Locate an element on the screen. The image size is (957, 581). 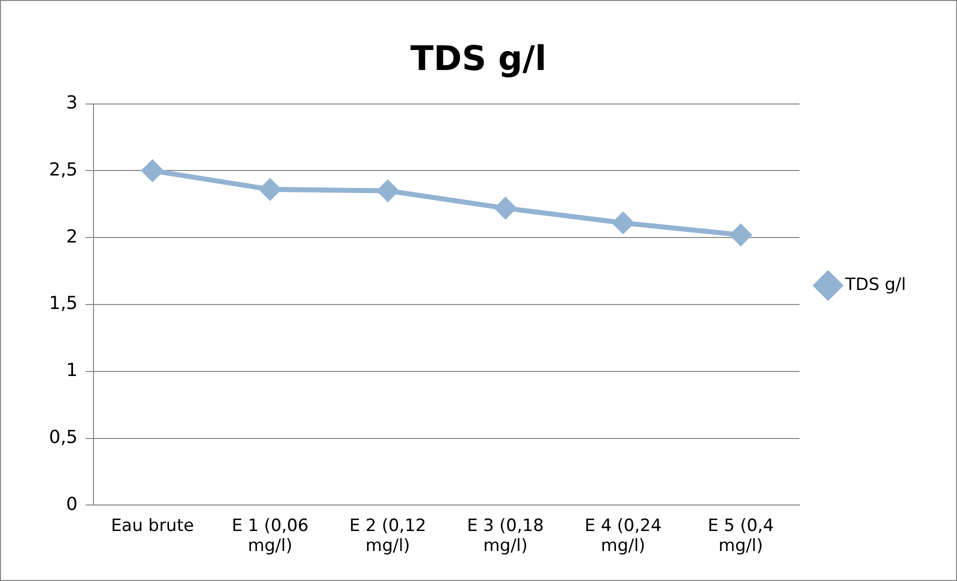
chart-title: TDS g/l is located at coordinates (478, 59).